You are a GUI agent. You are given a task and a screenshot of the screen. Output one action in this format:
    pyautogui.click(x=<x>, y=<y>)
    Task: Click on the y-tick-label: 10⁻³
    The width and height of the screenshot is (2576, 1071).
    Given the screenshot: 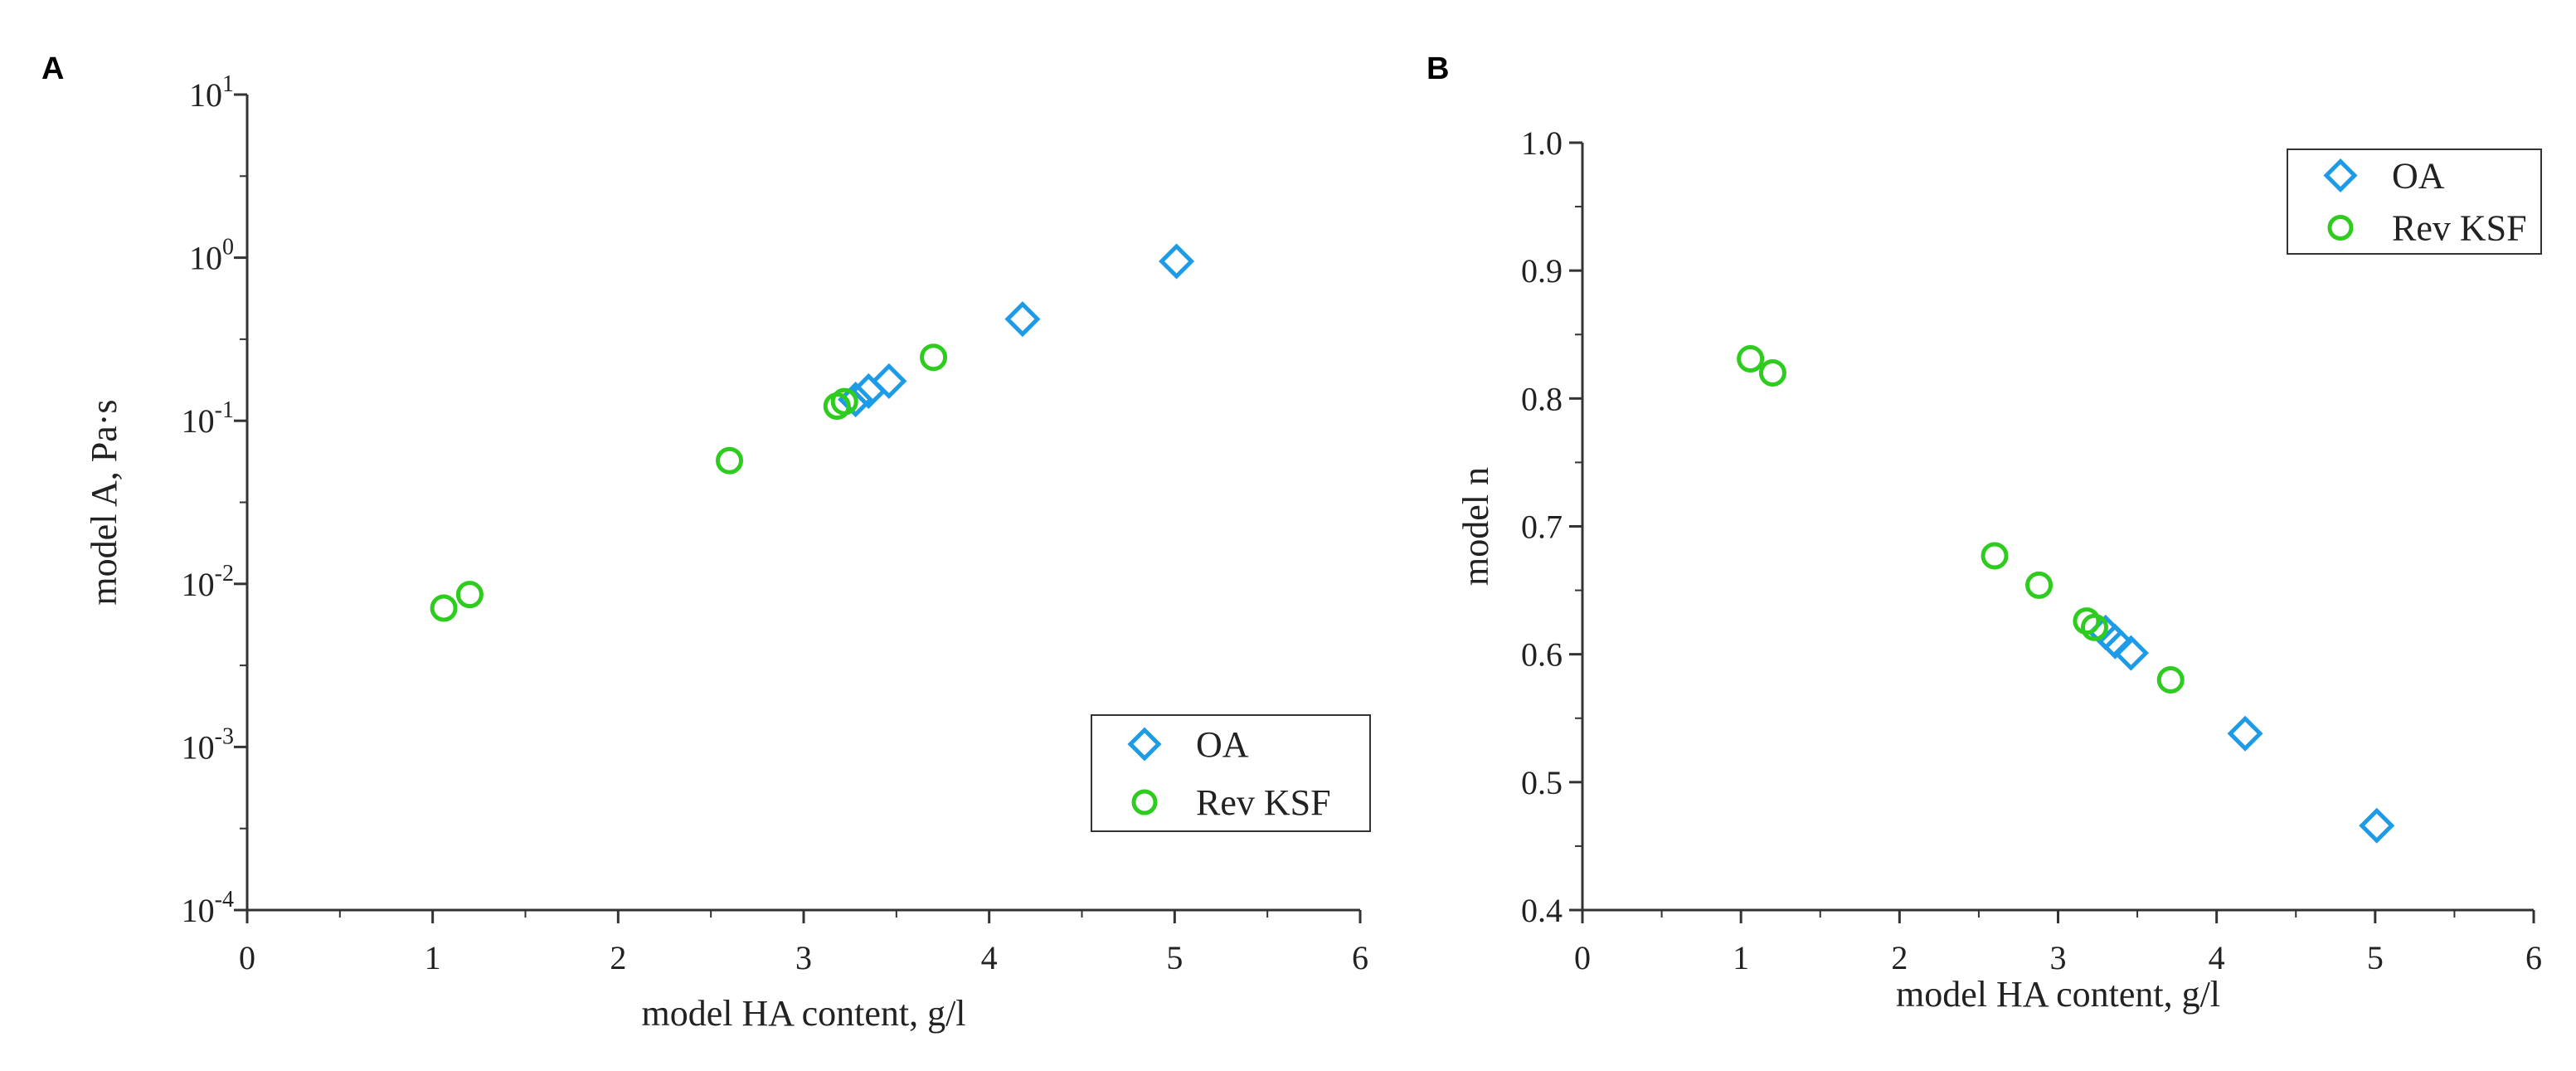 What is the action you would take?
    pyautogui.click(x=208, y=744)
    